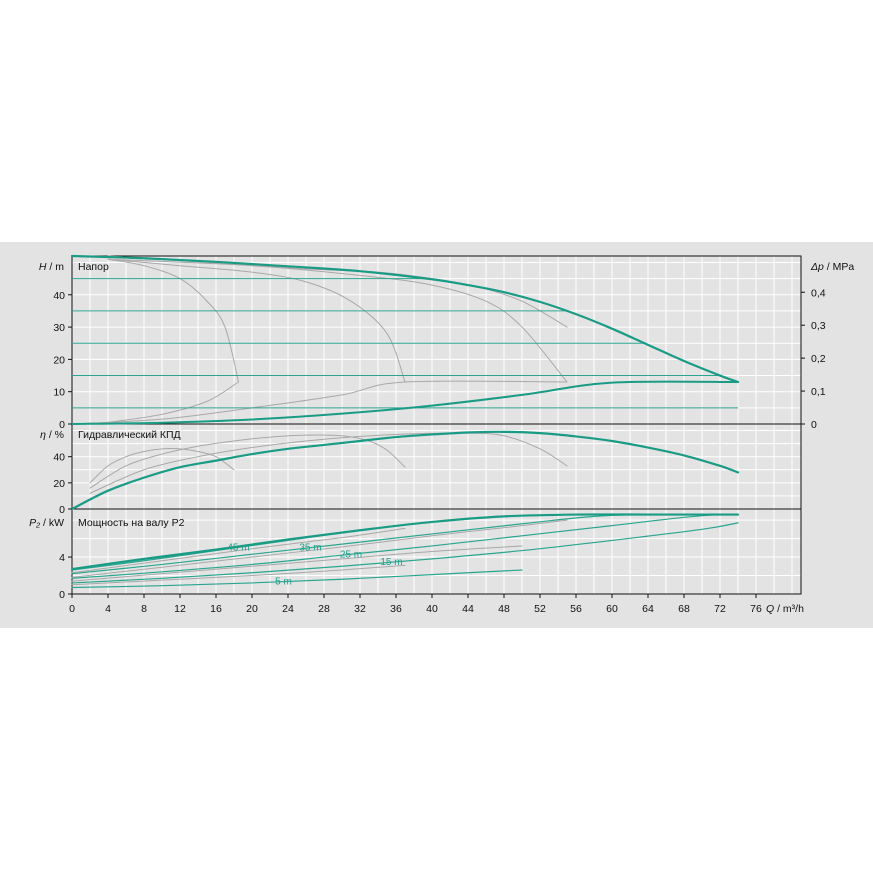 This screenshot has height=873, width=873. I want to click on head-right-tick-label: 0,1, so click(818, 392).